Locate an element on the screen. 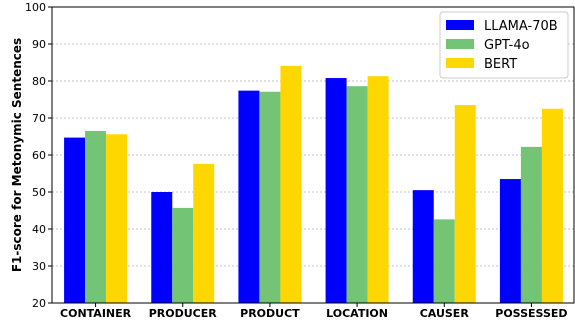 This screenshot has width=575, height=322. bar-bert-causer is located at coordinates (465, 204).